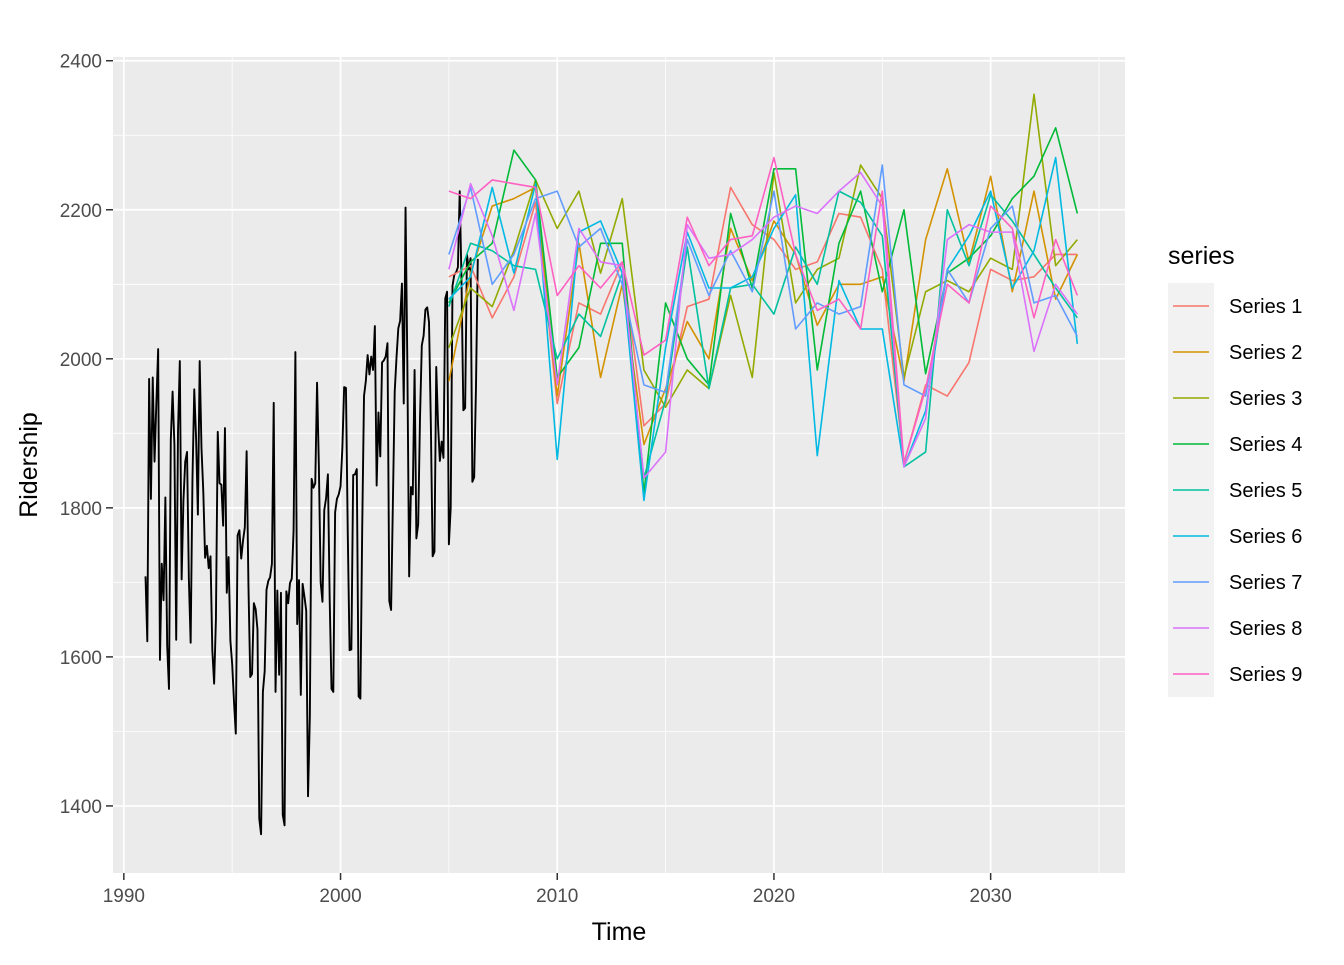  I want to click on legend-label-4: Series 4, so click(1265, 445).